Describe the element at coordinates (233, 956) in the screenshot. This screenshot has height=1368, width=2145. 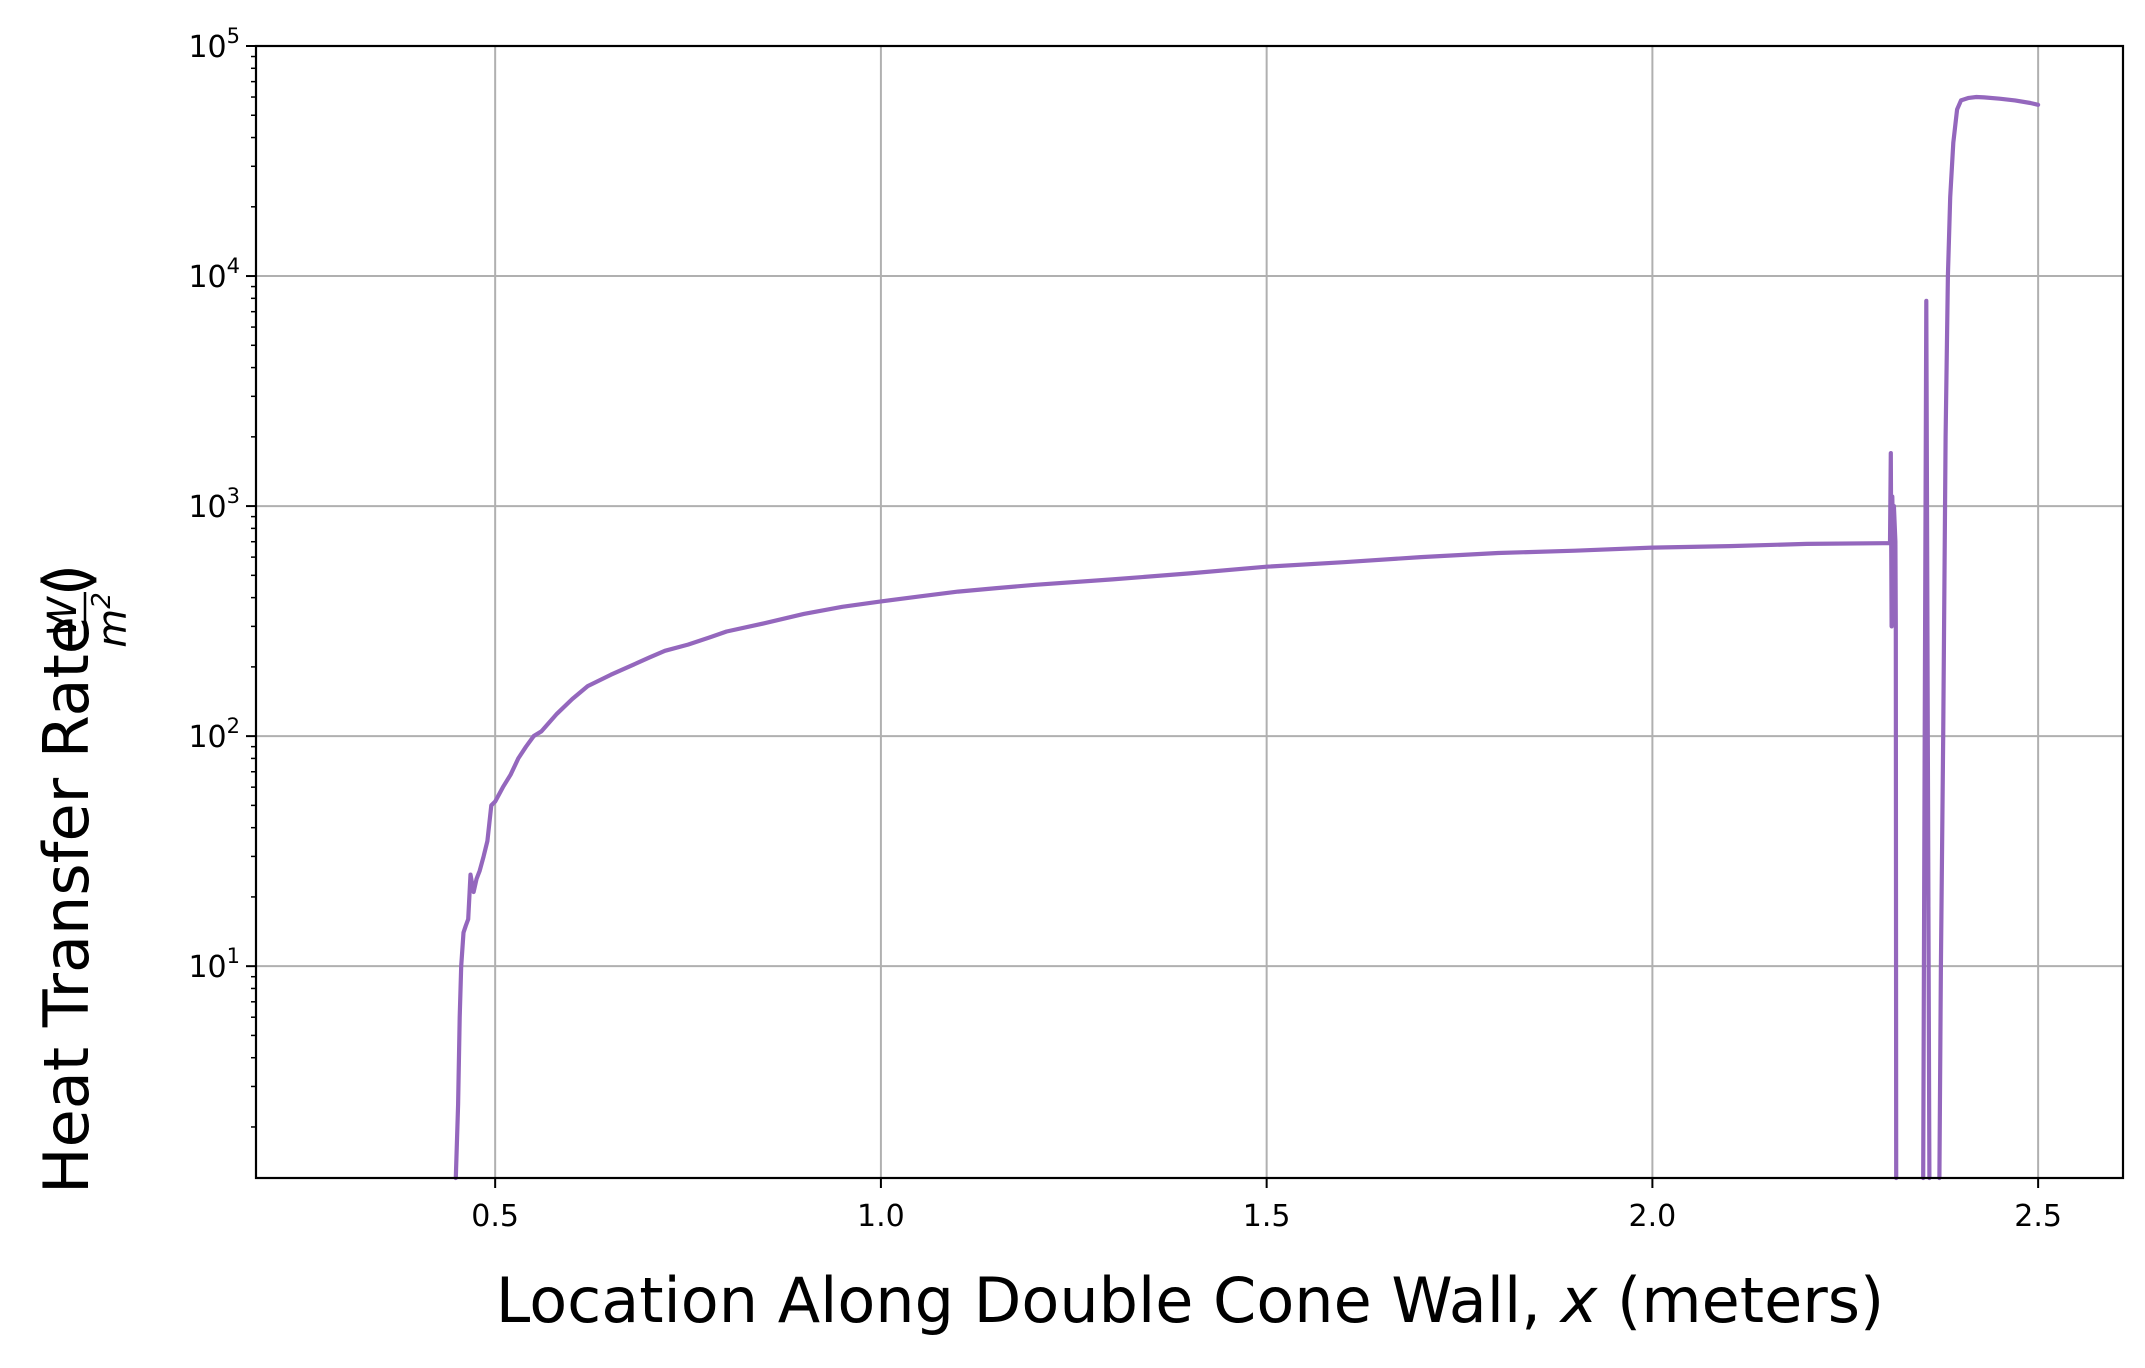
I see `y-tick-label-exponent: 1` at that location.